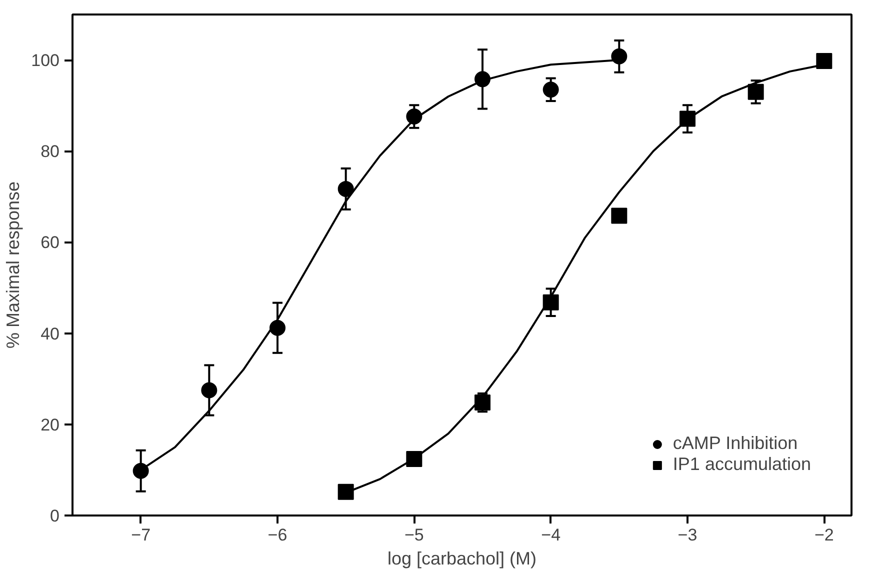 This screenshot has width=876, height=571. Describe the element at coordinates (741, 464) in the screenshot. I see `legend-label: IP1 accumulation` at that location.